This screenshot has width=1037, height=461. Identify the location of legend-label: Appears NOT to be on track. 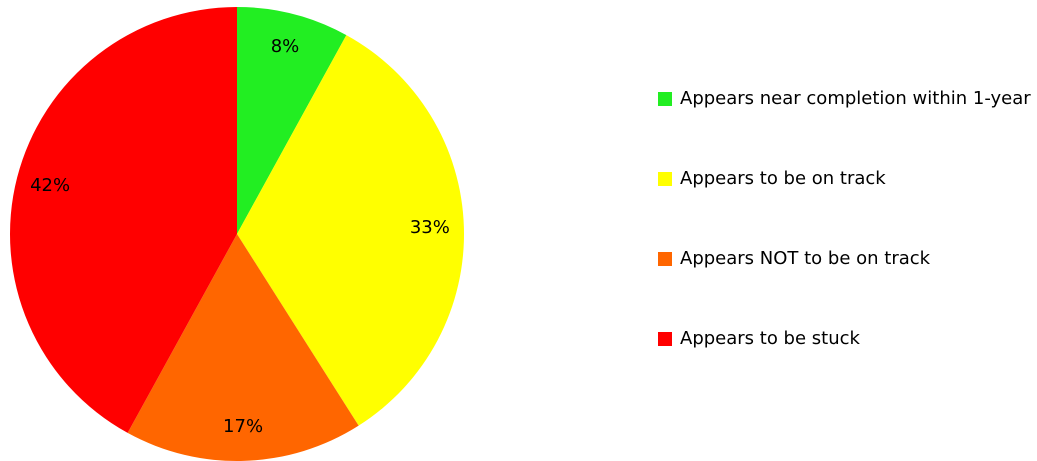
(805, 258).